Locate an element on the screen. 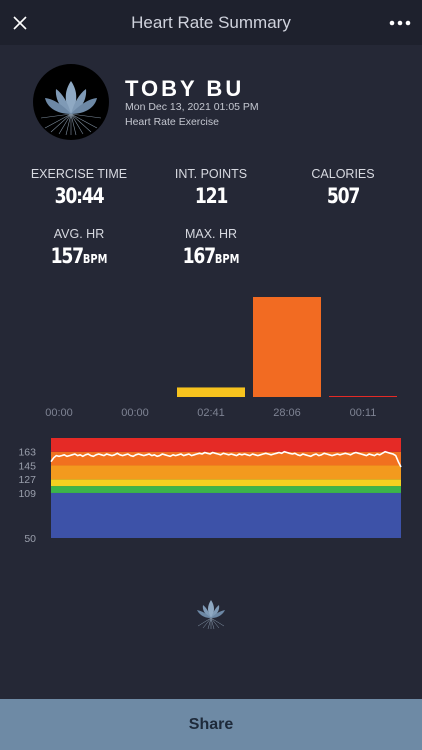 The height and width of the screenshot is (750, 422). more-horizontal-icon is located at coordinates (400, 23).